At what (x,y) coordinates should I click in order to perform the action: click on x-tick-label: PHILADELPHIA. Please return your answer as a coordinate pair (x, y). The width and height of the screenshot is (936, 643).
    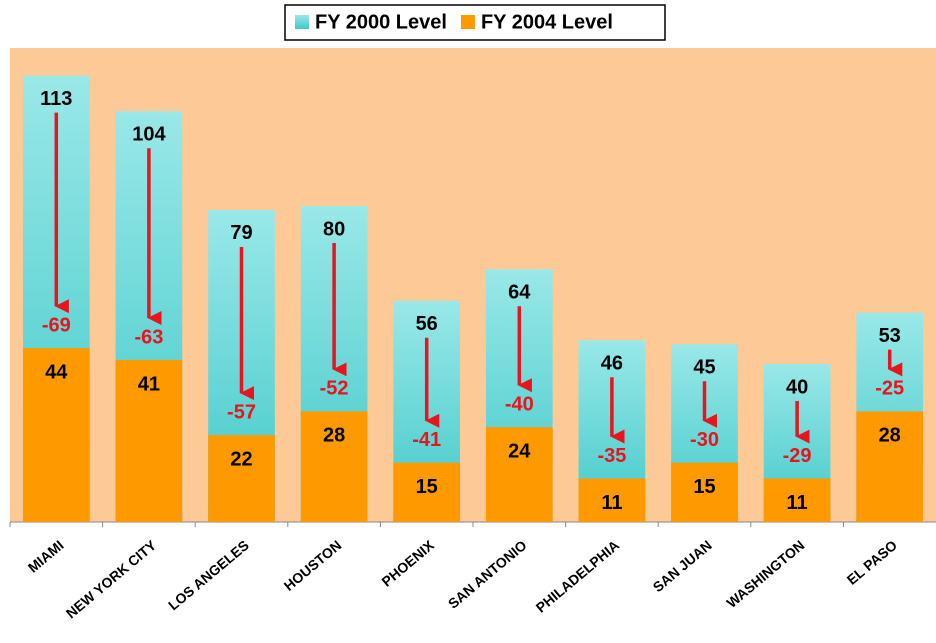
    Looking at the image, I should click on (578, 576).